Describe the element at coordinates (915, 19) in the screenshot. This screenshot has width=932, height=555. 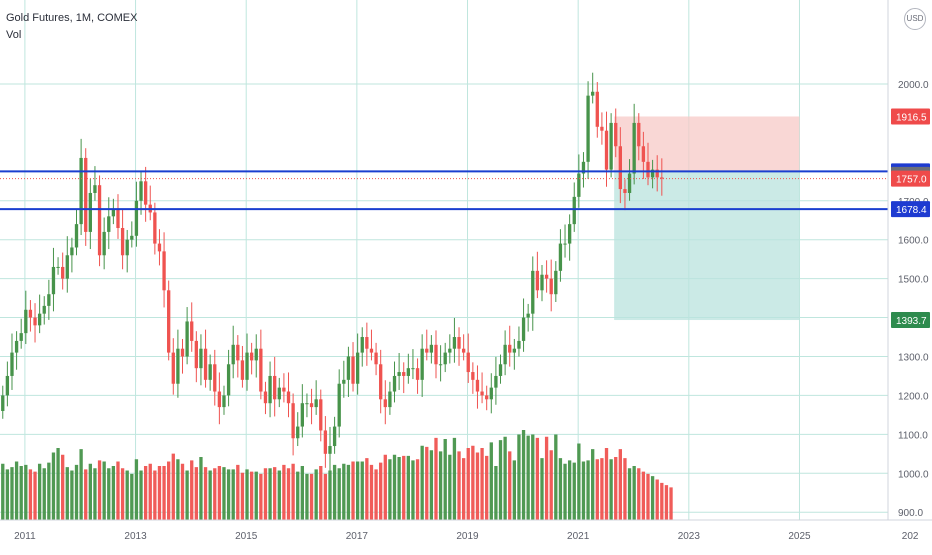
I see `currency-badge: USD` at that location.